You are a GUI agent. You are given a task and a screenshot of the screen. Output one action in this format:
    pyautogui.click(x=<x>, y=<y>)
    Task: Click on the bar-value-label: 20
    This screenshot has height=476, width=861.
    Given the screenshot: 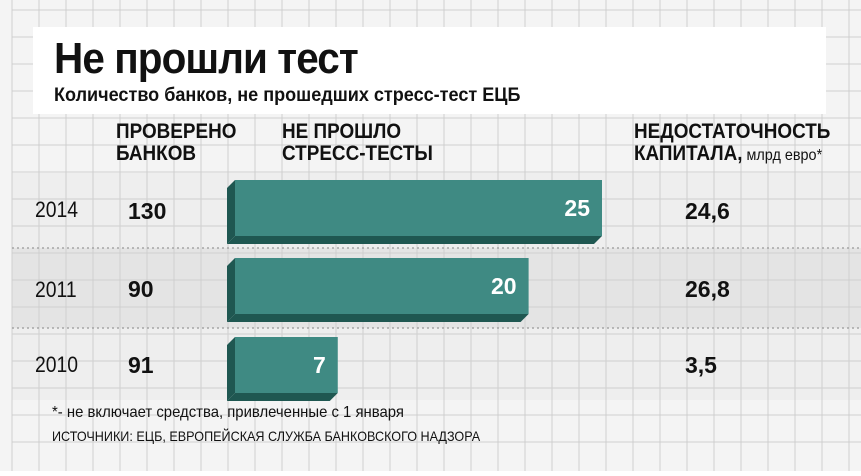 What is the action you would take?
    pyautogui.click(x=504, y=286)
    